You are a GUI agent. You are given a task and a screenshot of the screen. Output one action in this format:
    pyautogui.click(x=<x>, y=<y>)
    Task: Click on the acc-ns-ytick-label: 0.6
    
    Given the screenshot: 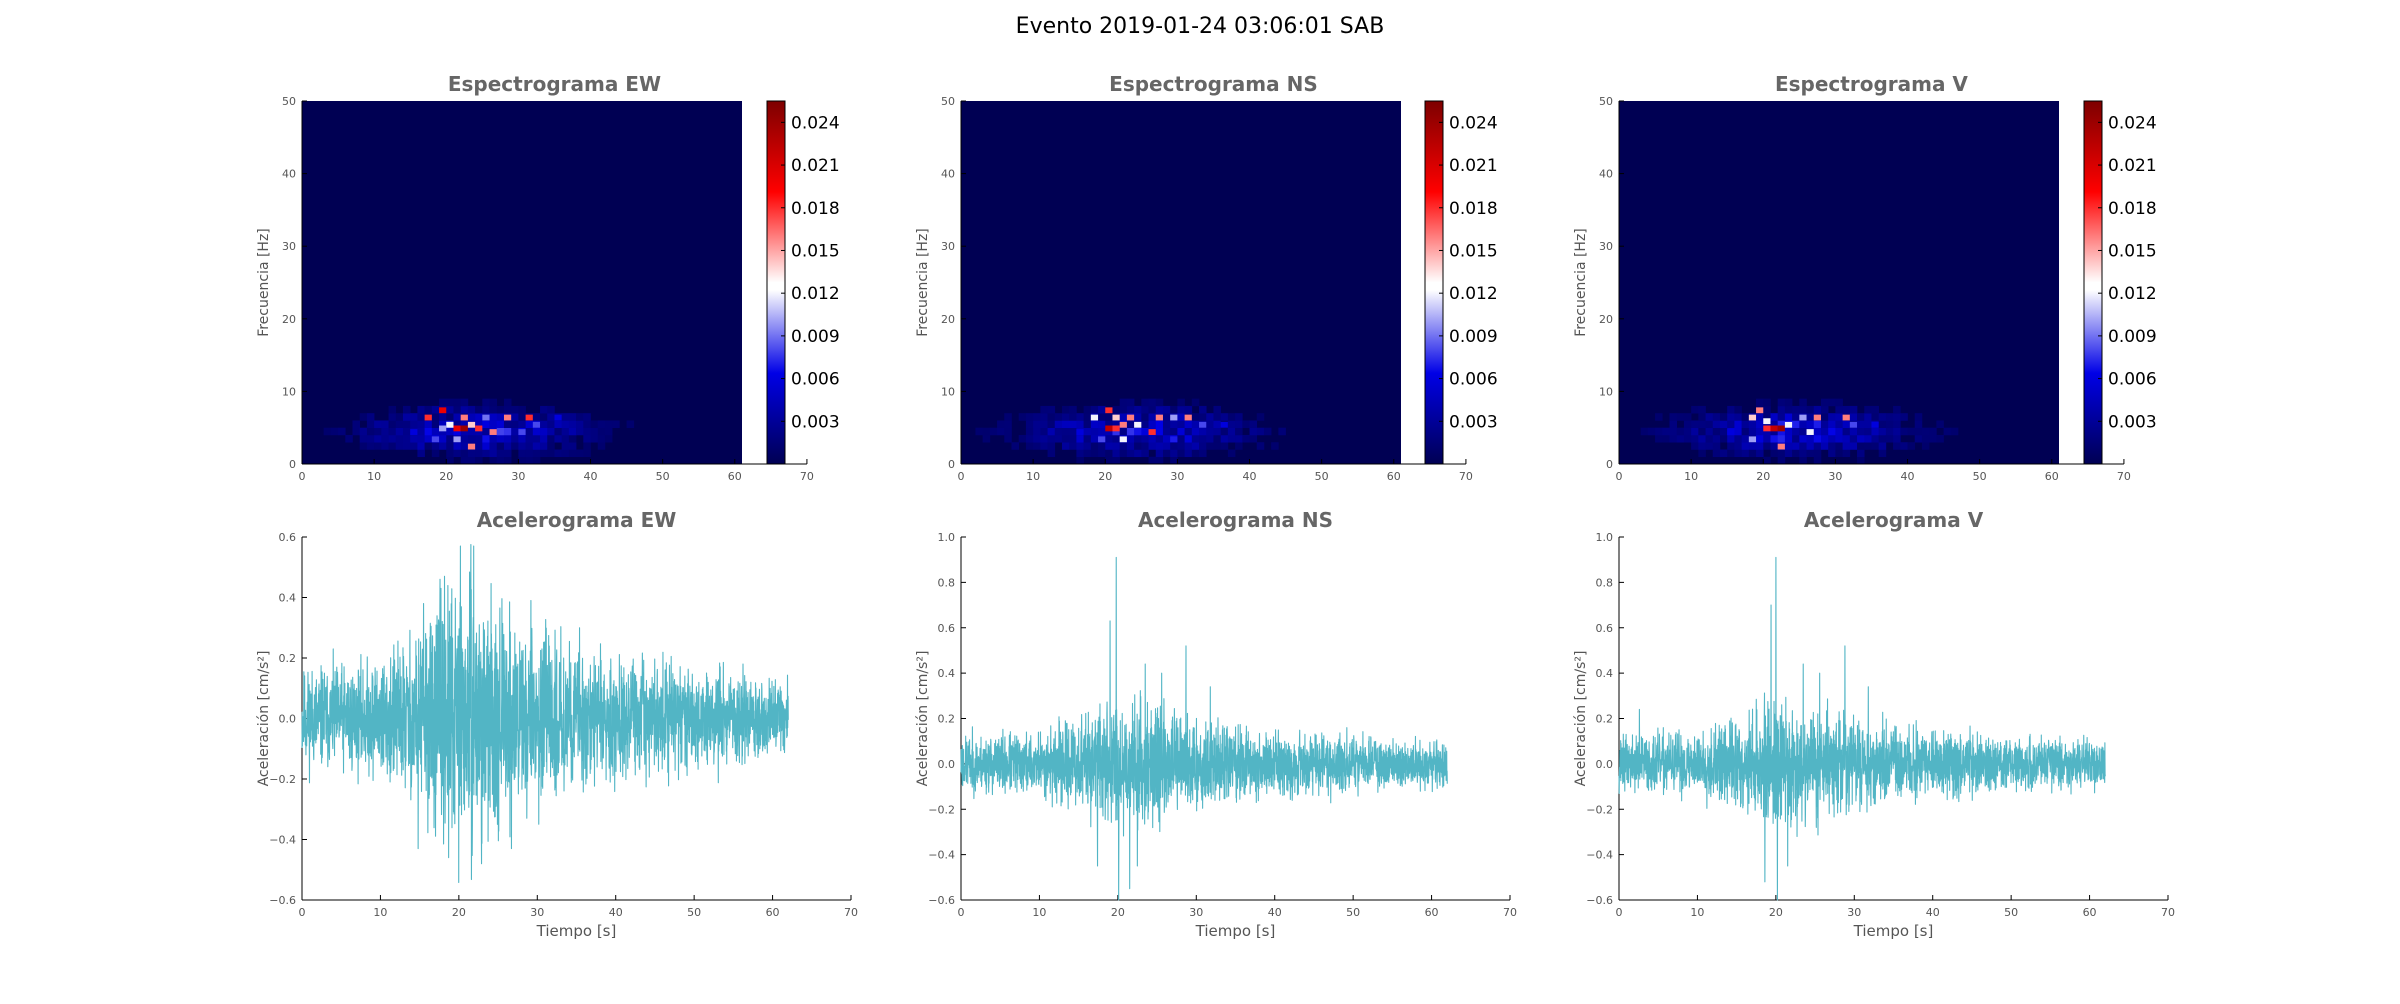 What is the action you would take?
    pyautogui.click(x=947, y=628)
    